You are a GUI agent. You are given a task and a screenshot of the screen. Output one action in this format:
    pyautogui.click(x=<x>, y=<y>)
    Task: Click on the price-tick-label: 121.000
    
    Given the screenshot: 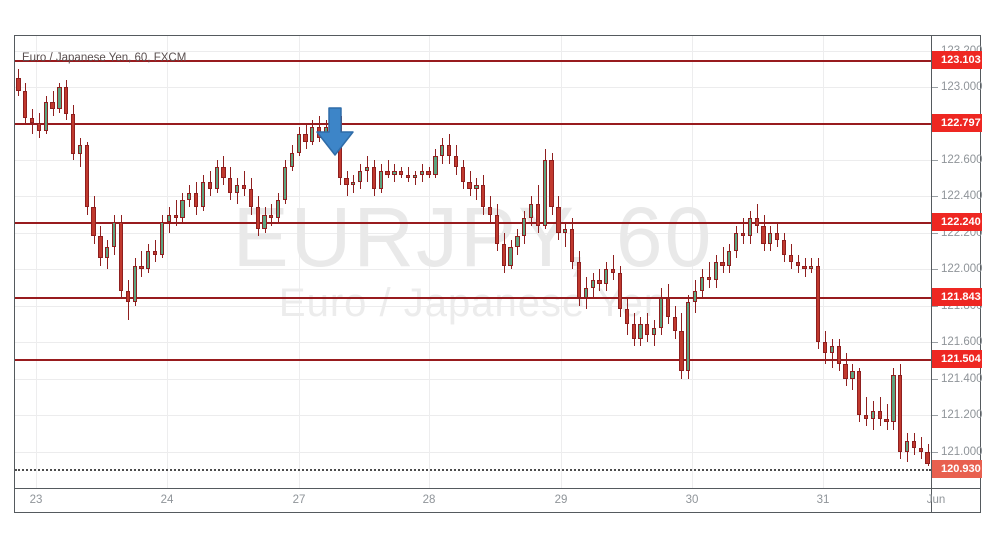 What is the action you would take?
    pyautogui.click(x=962, y=451)
    